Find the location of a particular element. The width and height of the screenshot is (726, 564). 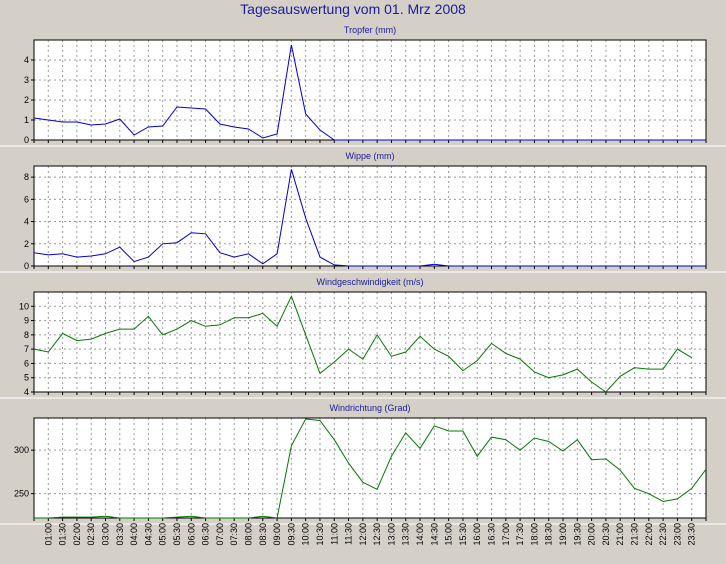

x-tick-label: 12:00 is located at coordinates (363, 534).